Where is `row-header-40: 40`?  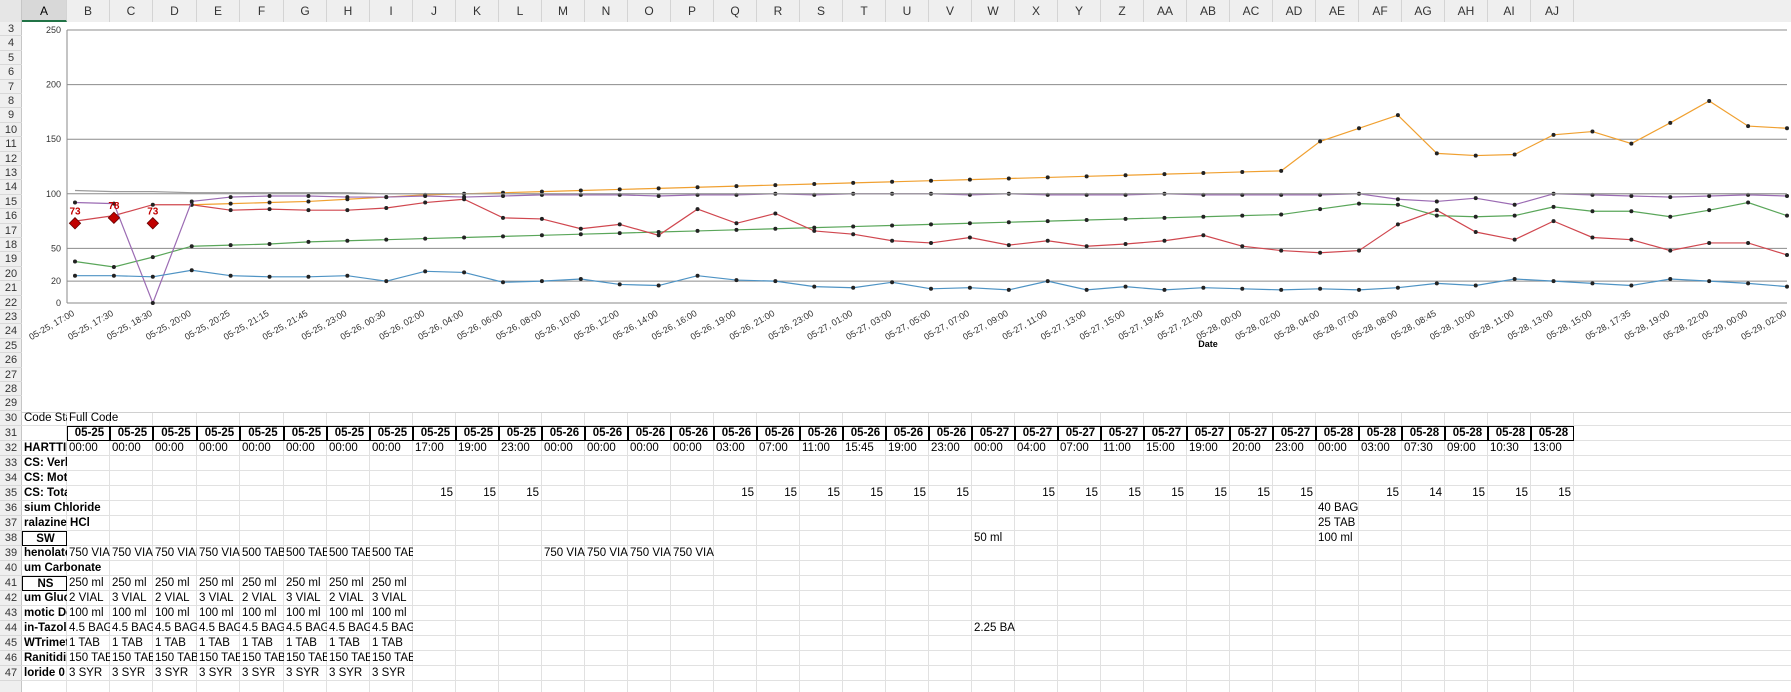 row-header-40: 40 is located at coordinates (11, 568).